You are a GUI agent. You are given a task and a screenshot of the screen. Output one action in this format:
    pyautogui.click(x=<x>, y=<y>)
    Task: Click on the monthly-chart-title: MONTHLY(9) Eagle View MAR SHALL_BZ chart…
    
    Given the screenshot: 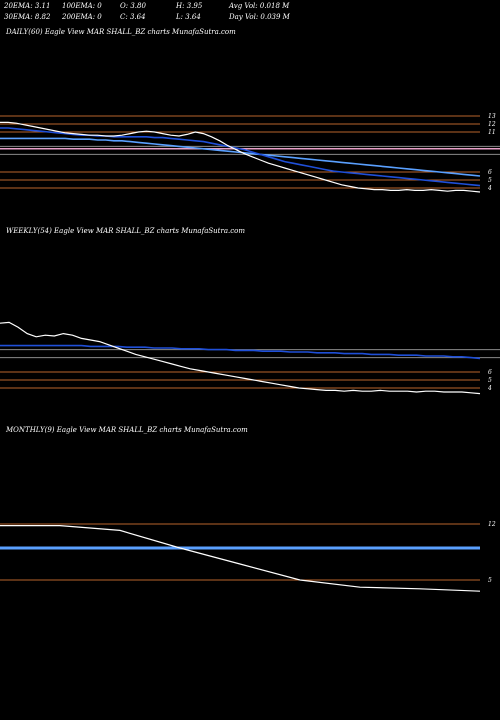 What is the action you would take?
    pyautogui.click(x=127, y=430)
    